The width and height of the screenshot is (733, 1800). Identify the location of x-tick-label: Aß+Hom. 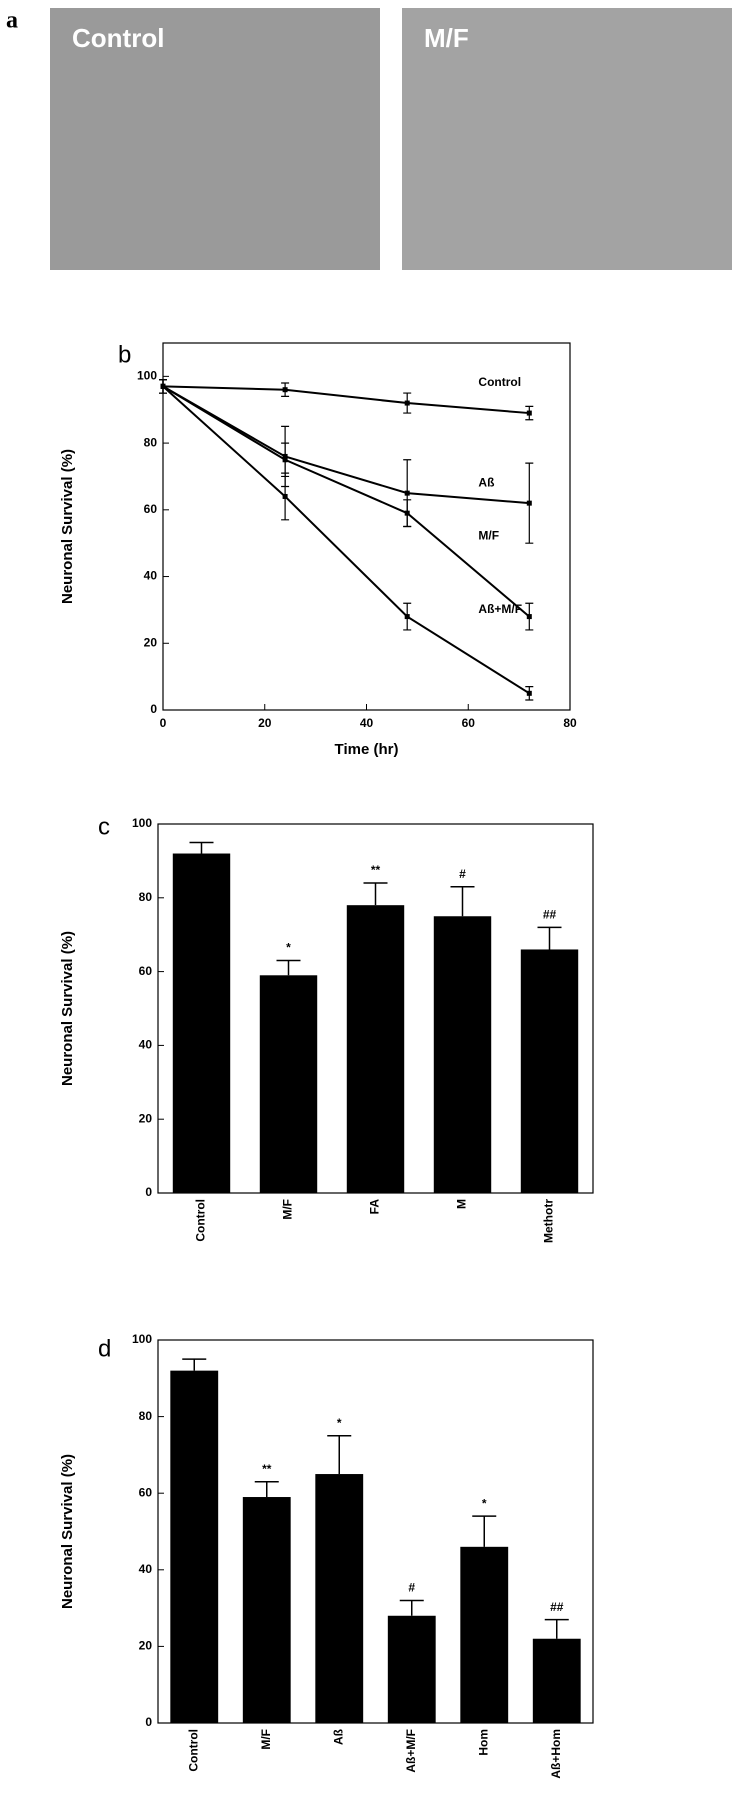
(556, 1754).